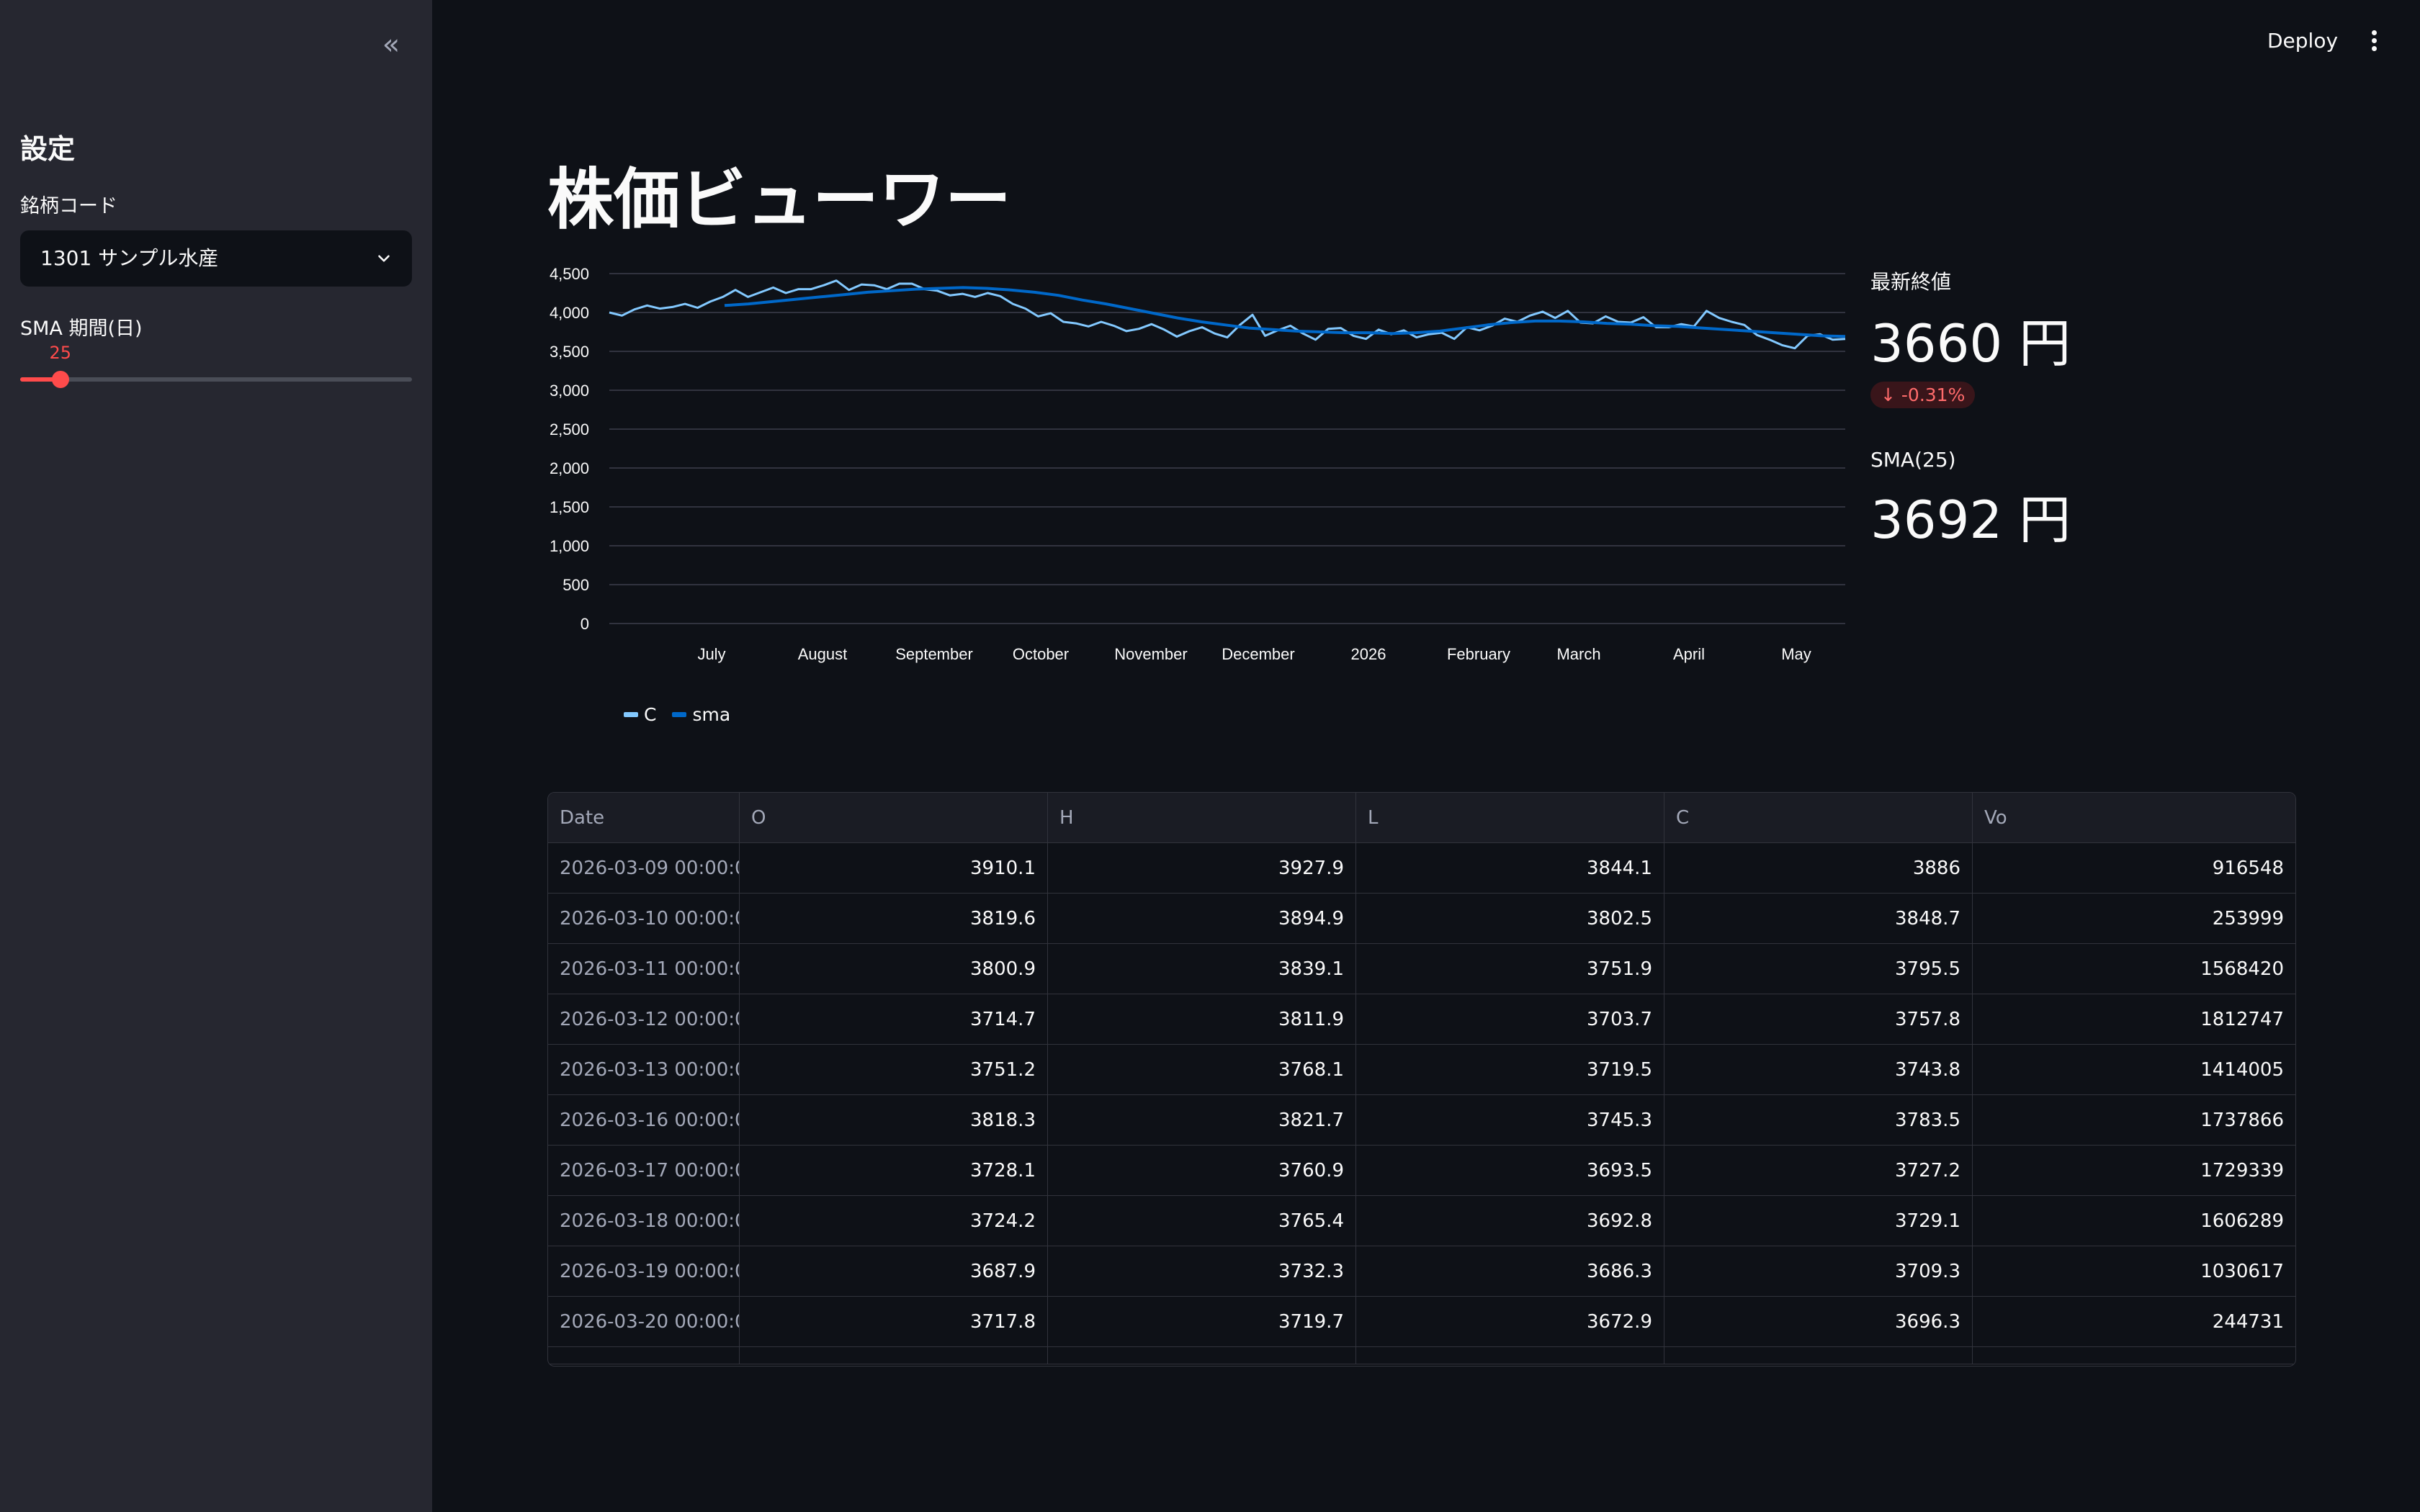  I want to click on ticker-label: 銘柄コード, so click(68, 206).